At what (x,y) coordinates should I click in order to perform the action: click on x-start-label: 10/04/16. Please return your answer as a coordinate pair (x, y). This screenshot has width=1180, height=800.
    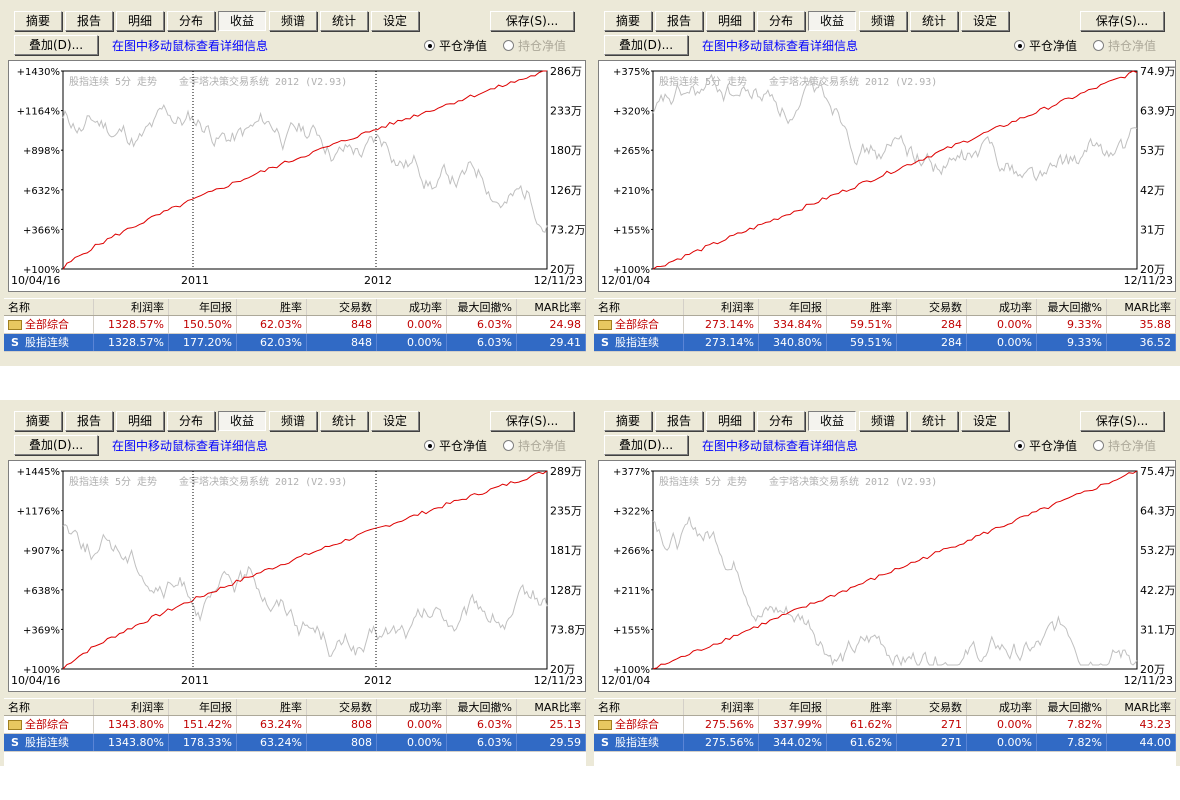
    Looking at the image, I should click on (35, 280).